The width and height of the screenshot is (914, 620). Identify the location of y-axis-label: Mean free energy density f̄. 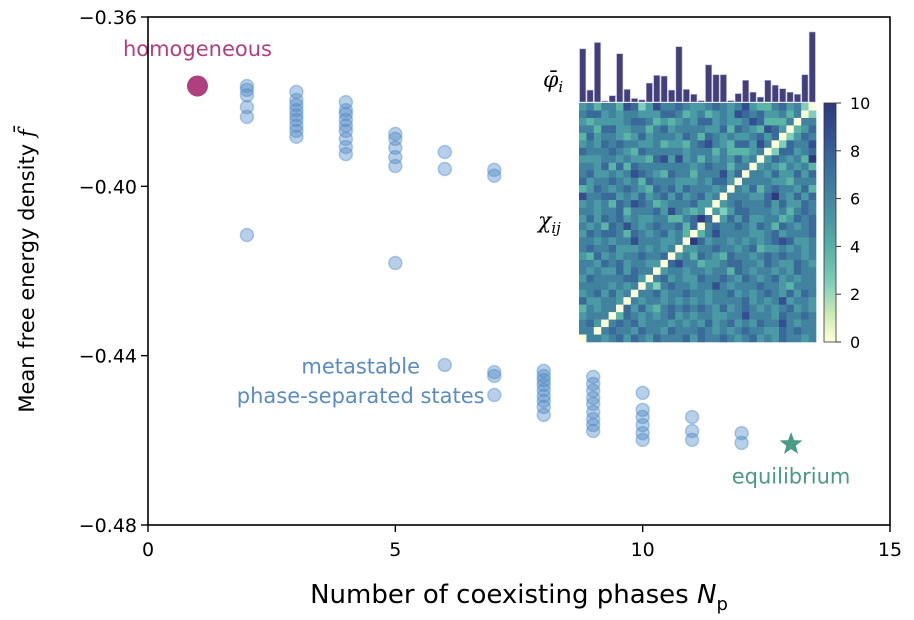
(26, 269).